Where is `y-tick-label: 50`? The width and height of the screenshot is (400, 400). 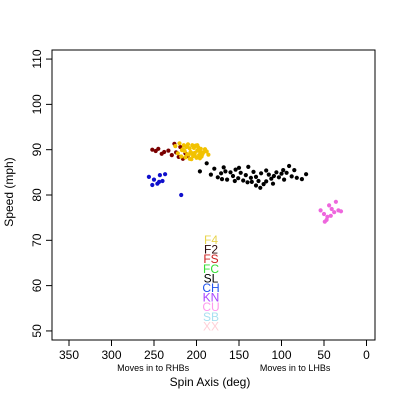
y-tick-label: 50 is located at coordinates (37, 331).